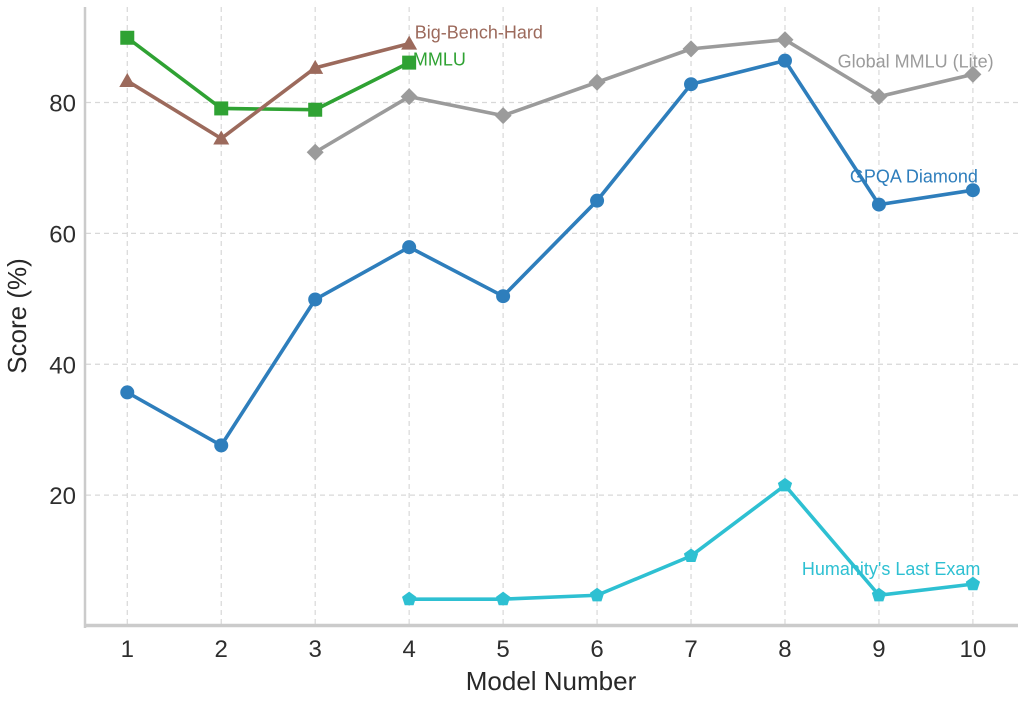  I want to click on series-humanity-s-last-exam, so click(691, 541).